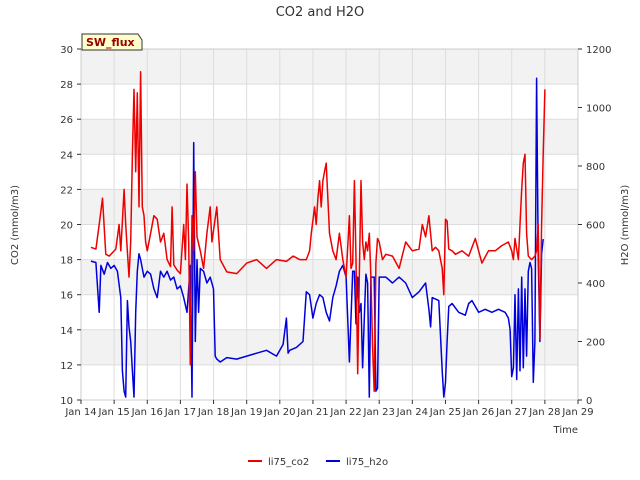 The height and width of the screenshot is (480, 640). Describe the element at coordinates (66, 155) in the screenshot. I see `y-left-tick-label: 24` at that location.